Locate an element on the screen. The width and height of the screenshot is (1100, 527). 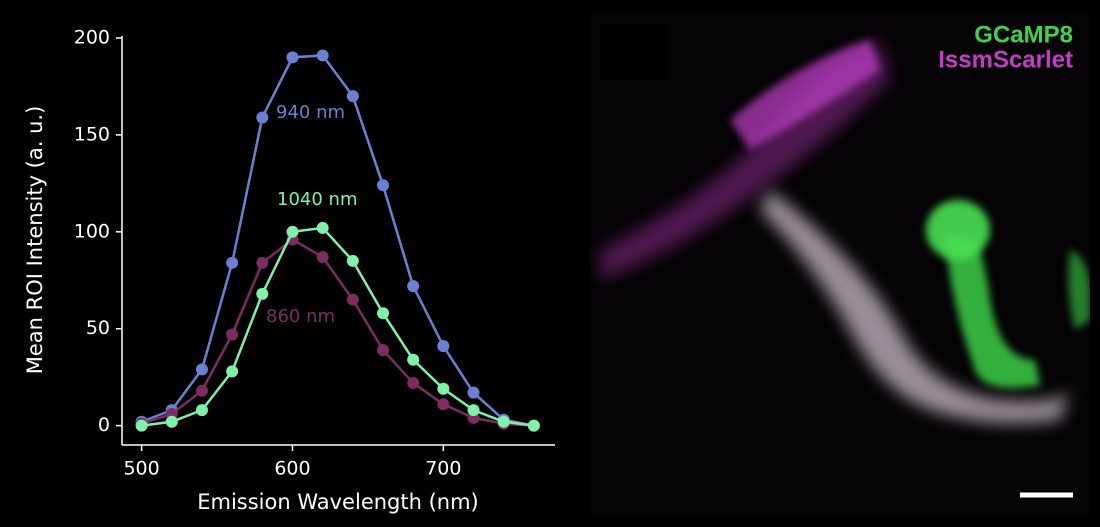
y-tick-label: 100 is located at coordinates (92, 231).